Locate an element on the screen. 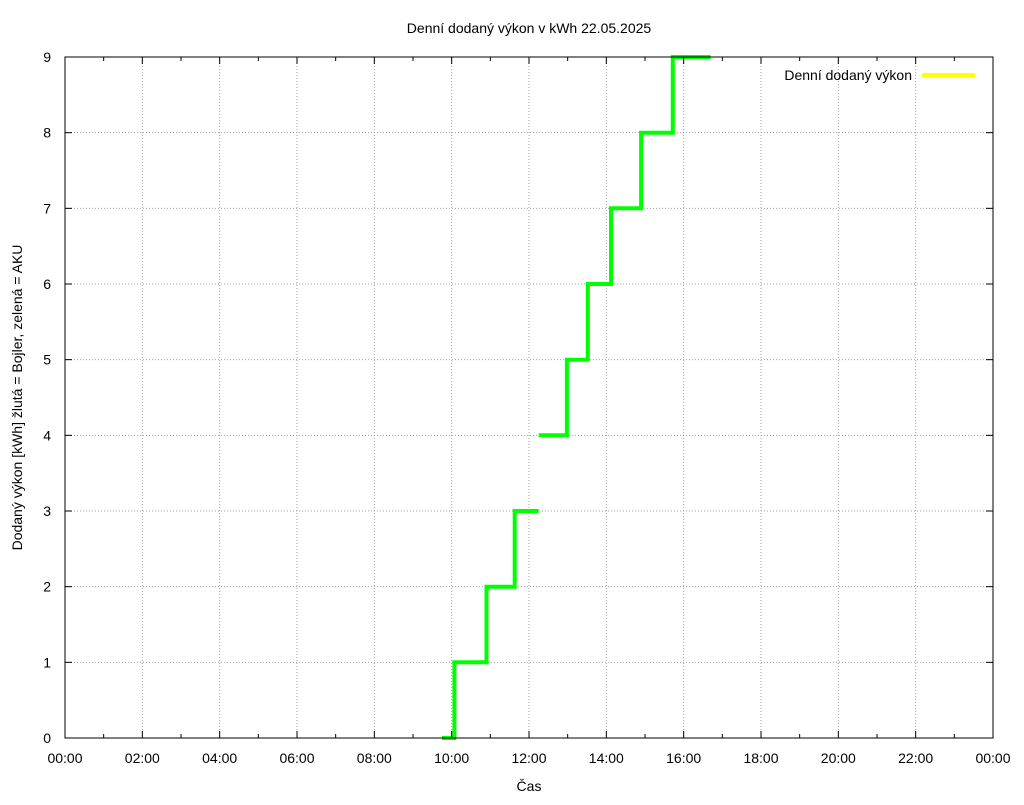 The image size is (1024, 805). x-tick-label: 04:00 is located at coordinates (219, 758).